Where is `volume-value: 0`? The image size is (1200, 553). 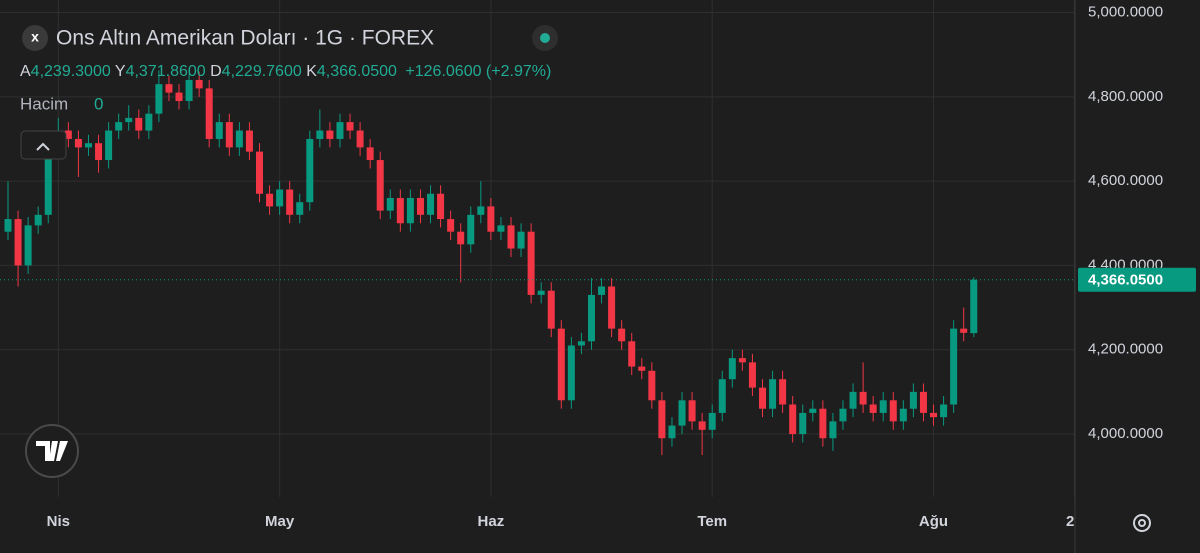
volume-value: 0 is located at coordinates (98, 103).